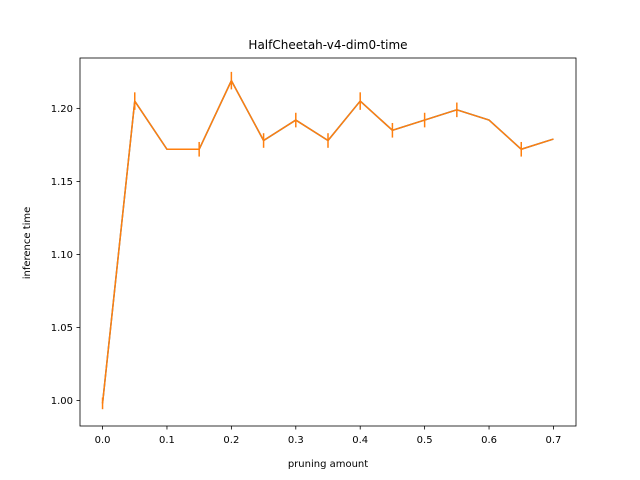 The width and height of the screenshot is (640, 480). Describe the element at coordinates (360, 440) in the screenshot. I see `x-tick-label: 0.4` at that location.